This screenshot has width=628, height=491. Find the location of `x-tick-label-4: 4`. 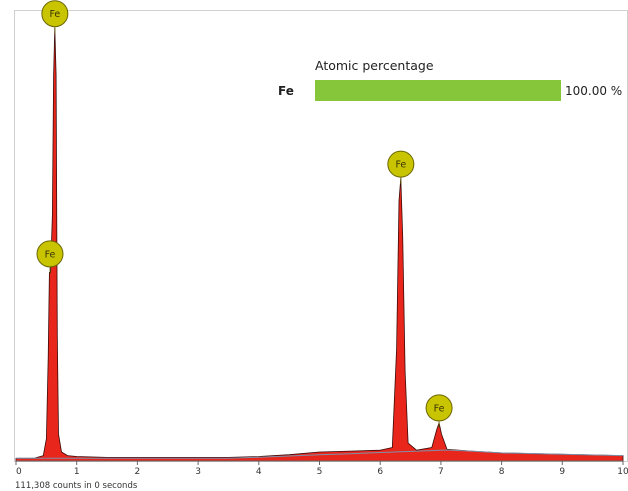

x-tick-label-4: 4 is located at coordinates (259, 472).